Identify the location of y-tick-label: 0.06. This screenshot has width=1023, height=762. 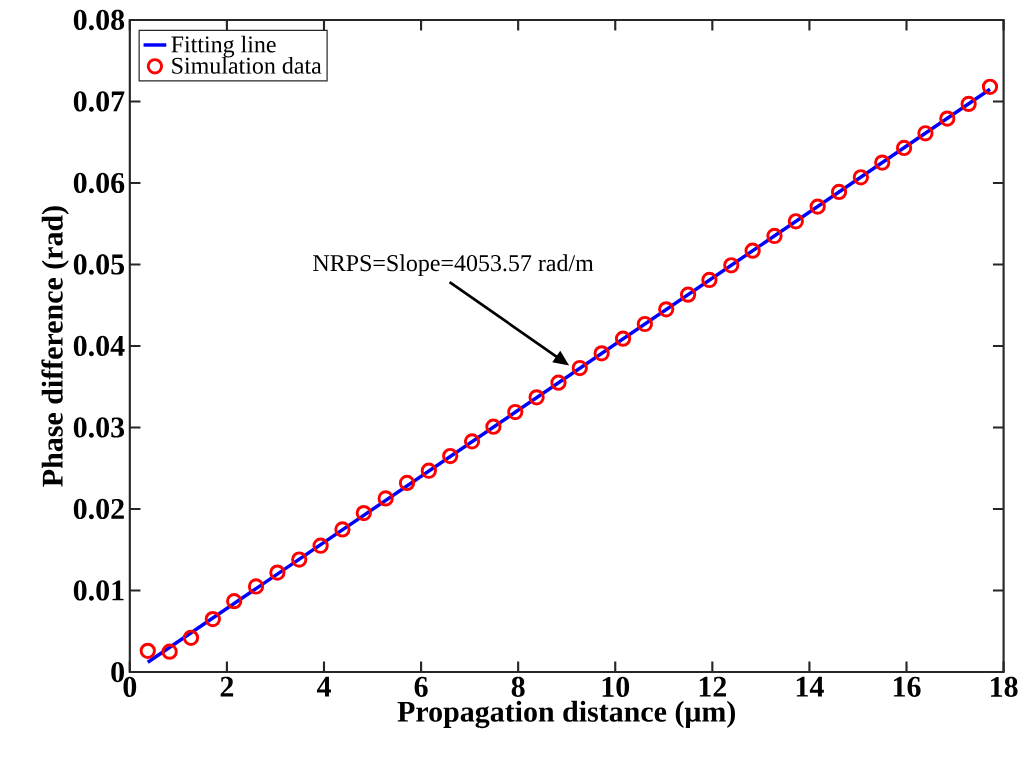
(99, 183).